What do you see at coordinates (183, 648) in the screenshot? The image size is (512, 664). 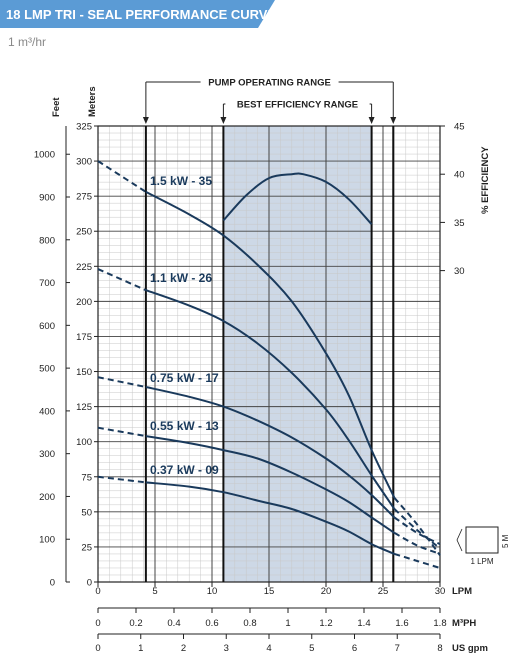 I see `usgpm-tick-label: 2` at bounding box center [183, 648].